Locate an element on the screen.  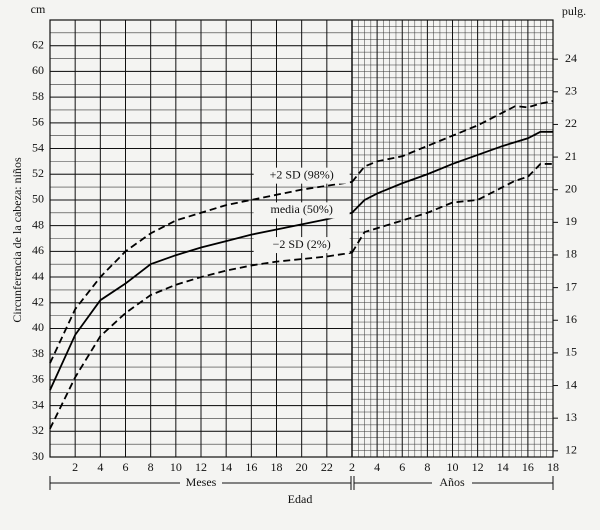
y2-tick-label: 15 is located at coordinates (571, 352).